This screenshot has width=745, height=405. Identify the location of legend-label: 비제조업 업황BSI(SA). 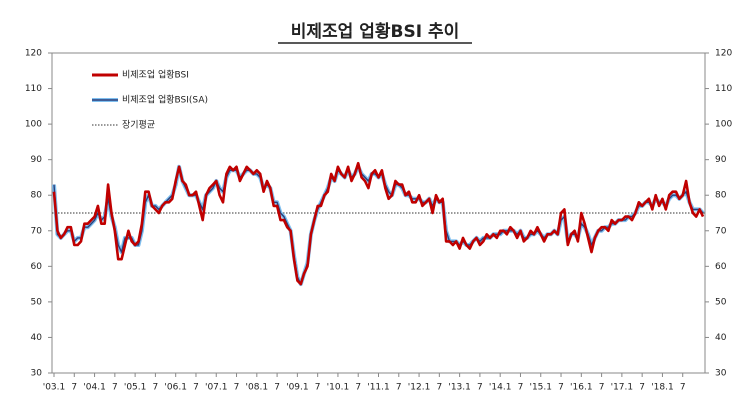
(165, 100).